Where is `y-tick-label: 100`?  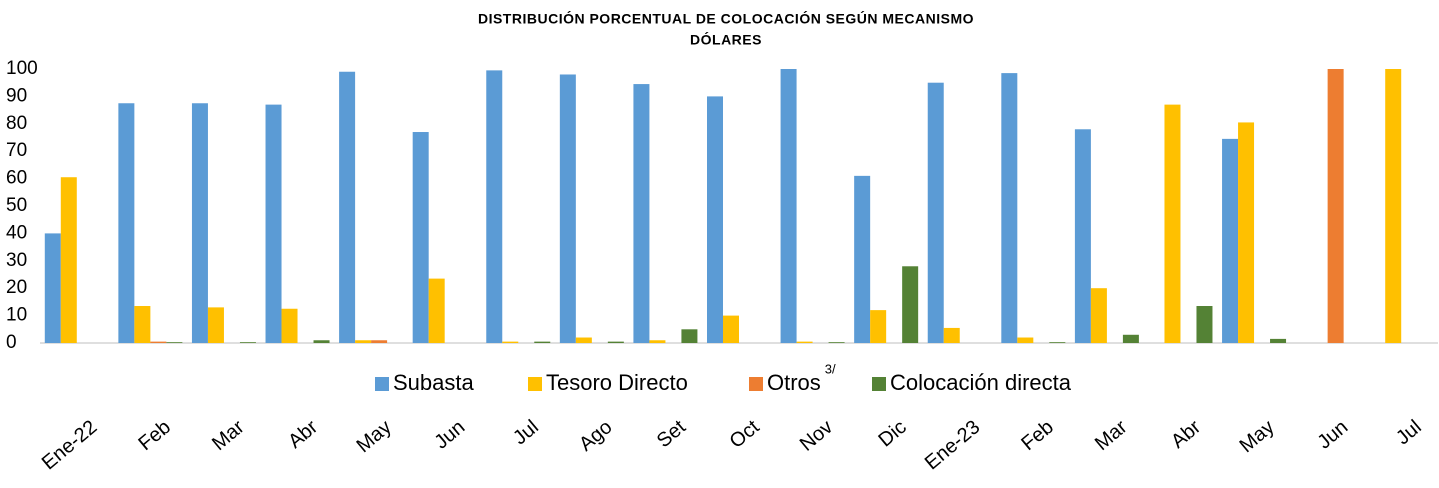 y-tick-label: 100 is located at coordinates (22, 68).